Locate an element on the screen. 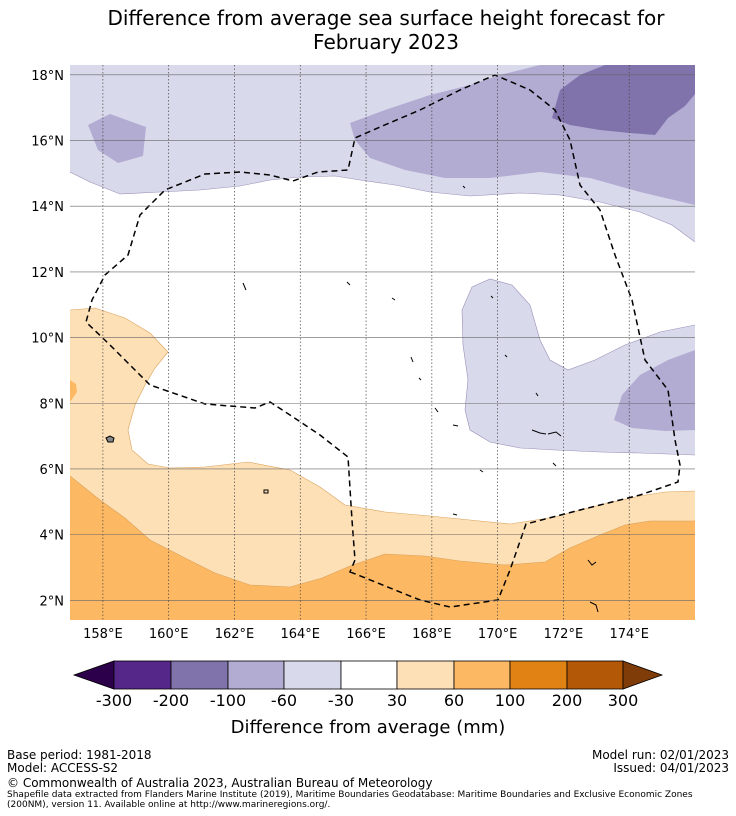 Image resolution: width=736 pixels, height=816 pixels. latitude-label: 10°N is located at coordinates (47, 339).